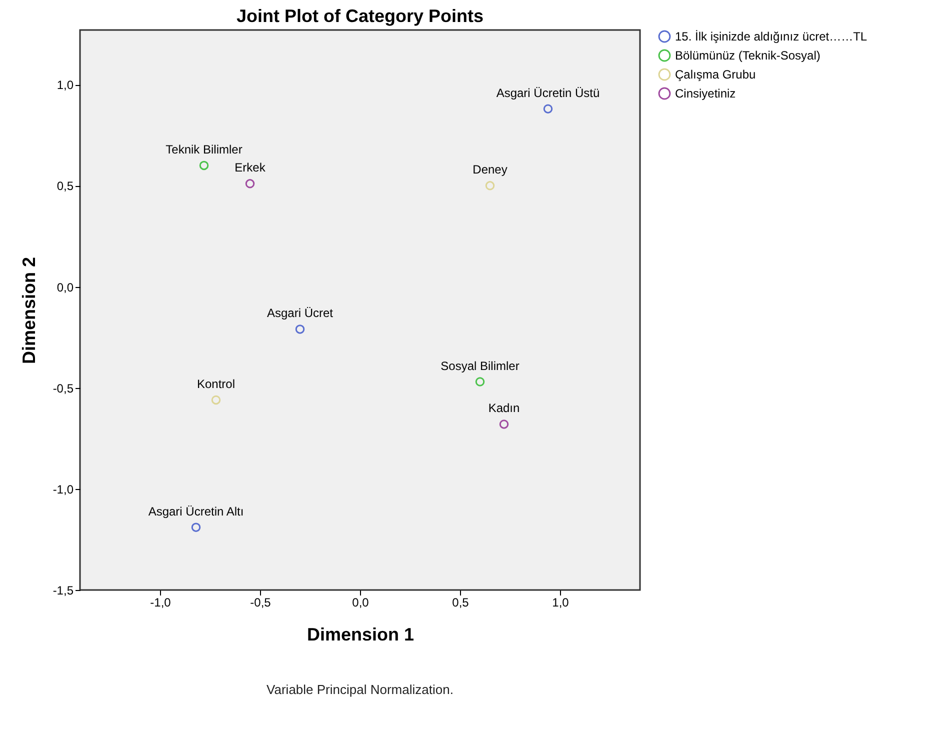  Describe the element at coordinates (360, 16) in the screenshot. I see `chart-title: Joint Plot of Category Points` at that location.